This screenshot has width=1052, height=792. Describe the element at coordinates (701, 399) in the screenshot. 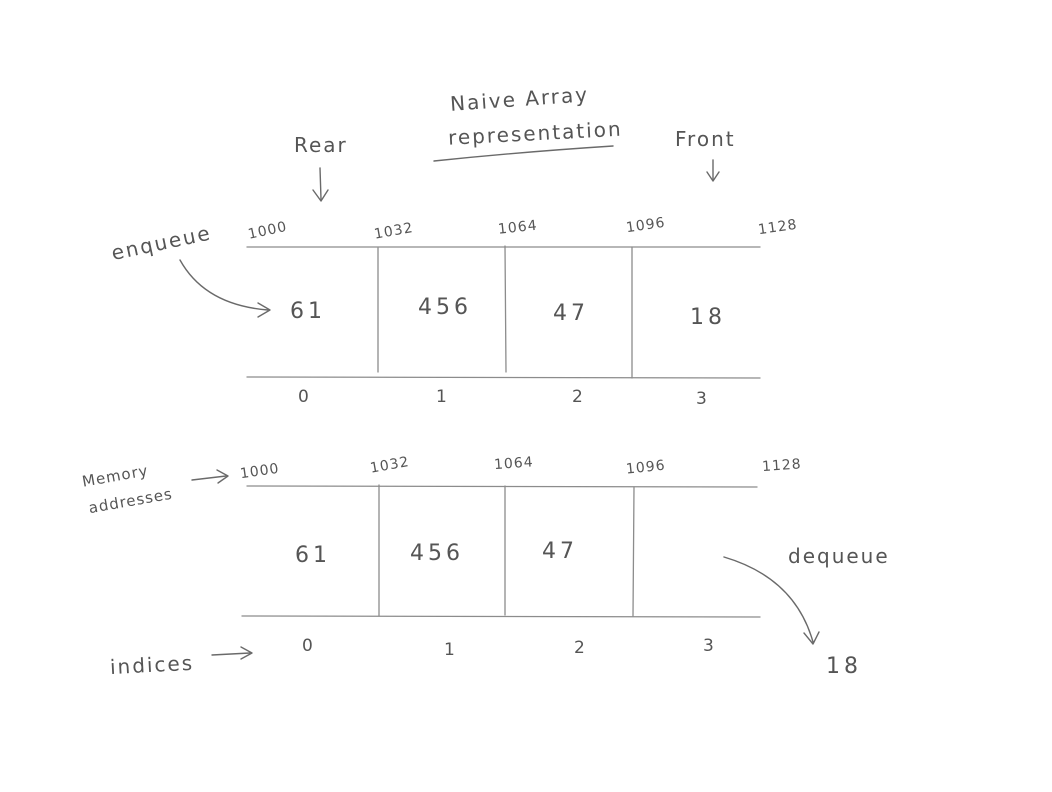

I see `top-index: 3` at that location.